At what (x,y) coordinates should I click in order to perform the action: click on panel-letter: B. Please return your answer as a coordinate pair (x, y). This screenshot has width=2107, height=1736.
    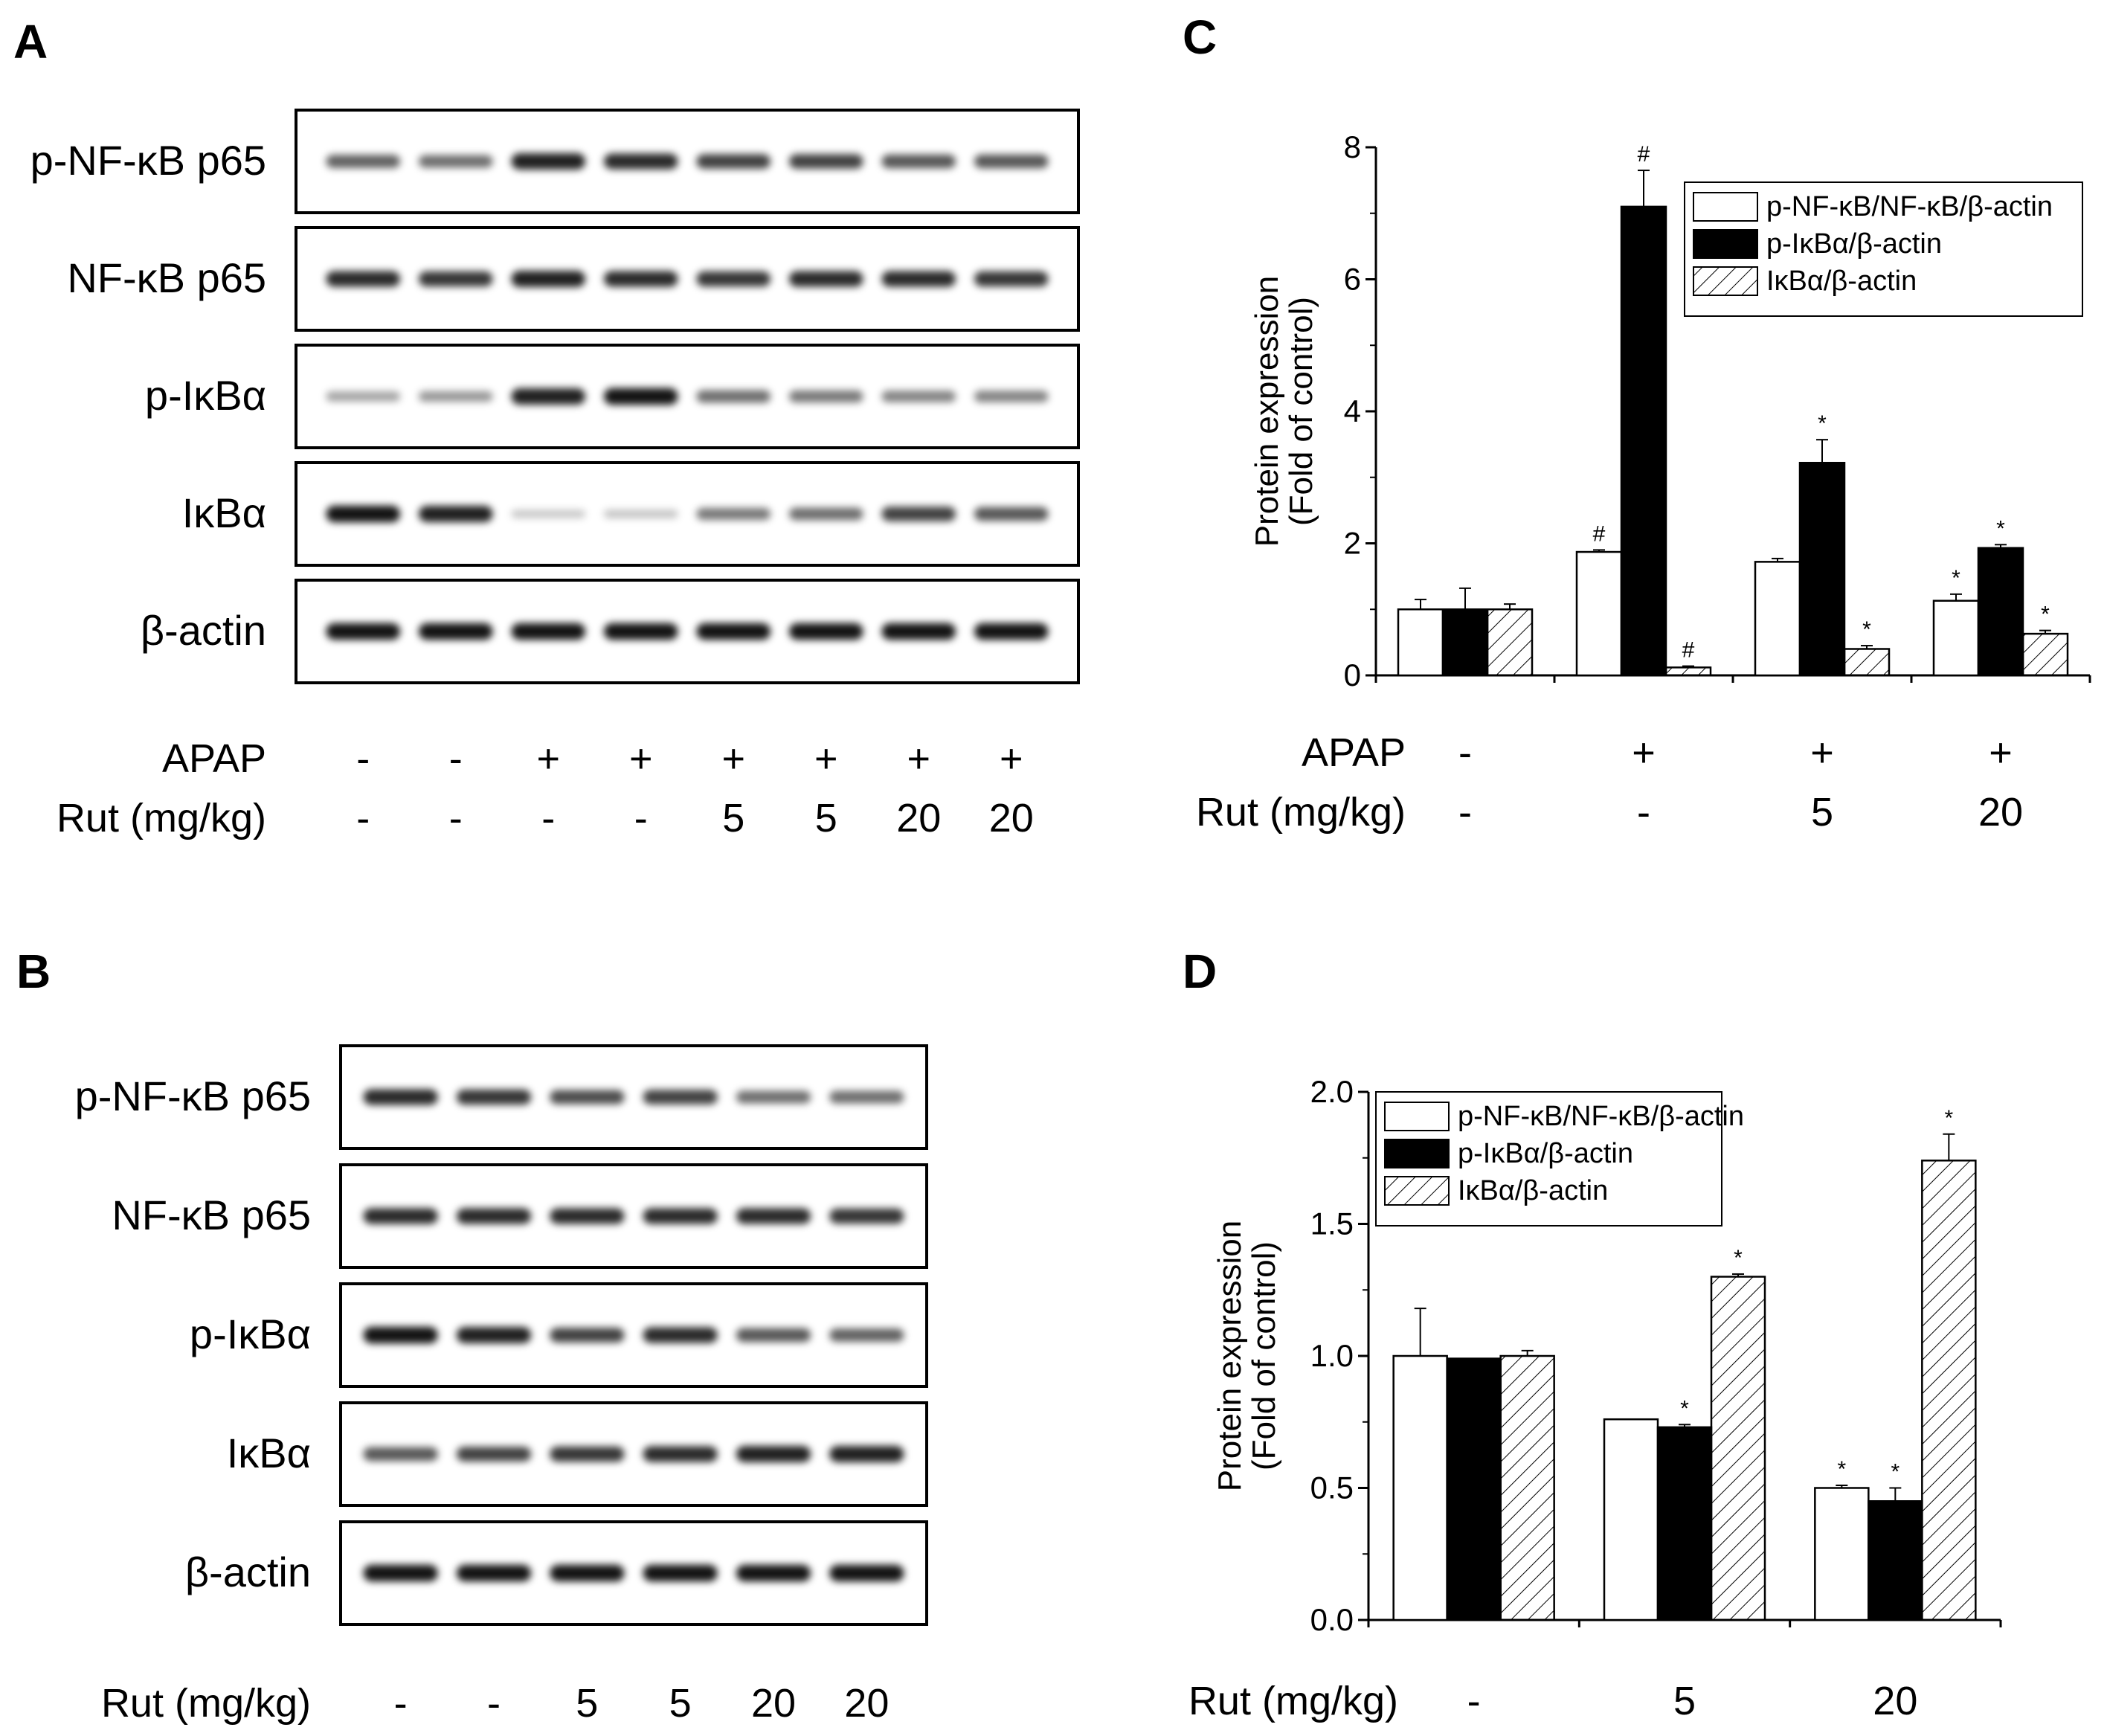
    Looking at the image, I should click on (33, 971).